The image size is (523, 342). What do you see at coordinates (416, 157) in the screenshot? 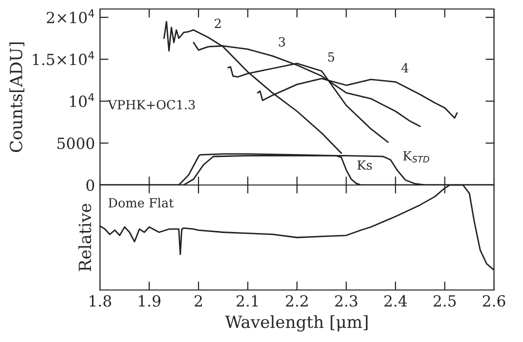
I see `annotation: K$_{STD}$` at bounding box center [416, 157].